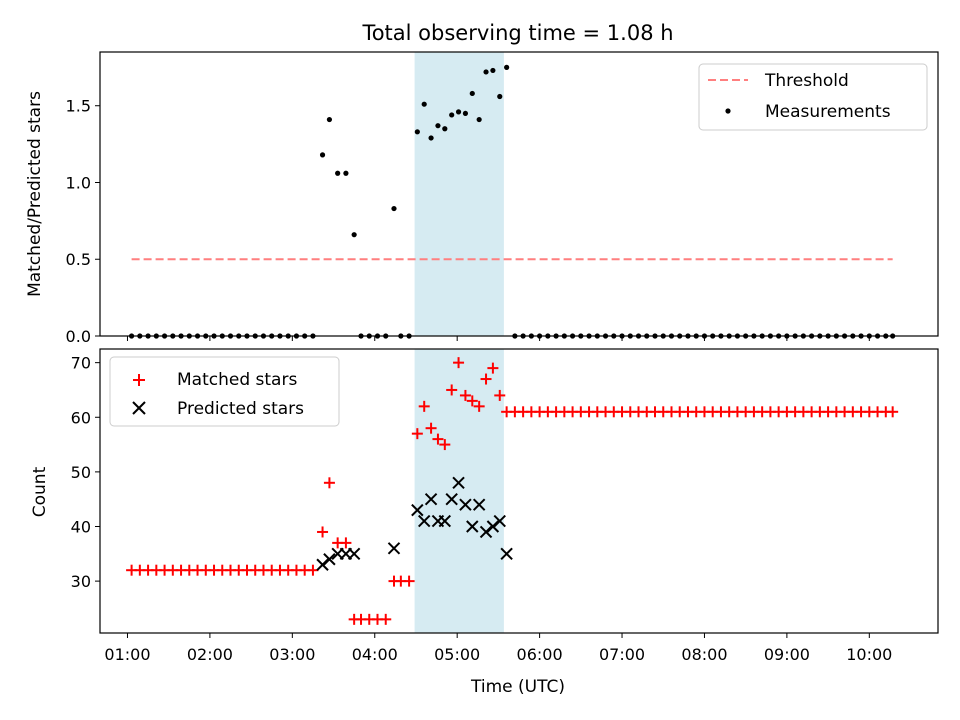  Describe the element at coordinates (139, 380) in the screenshot. I see `legend-matched-swatch` at that location.